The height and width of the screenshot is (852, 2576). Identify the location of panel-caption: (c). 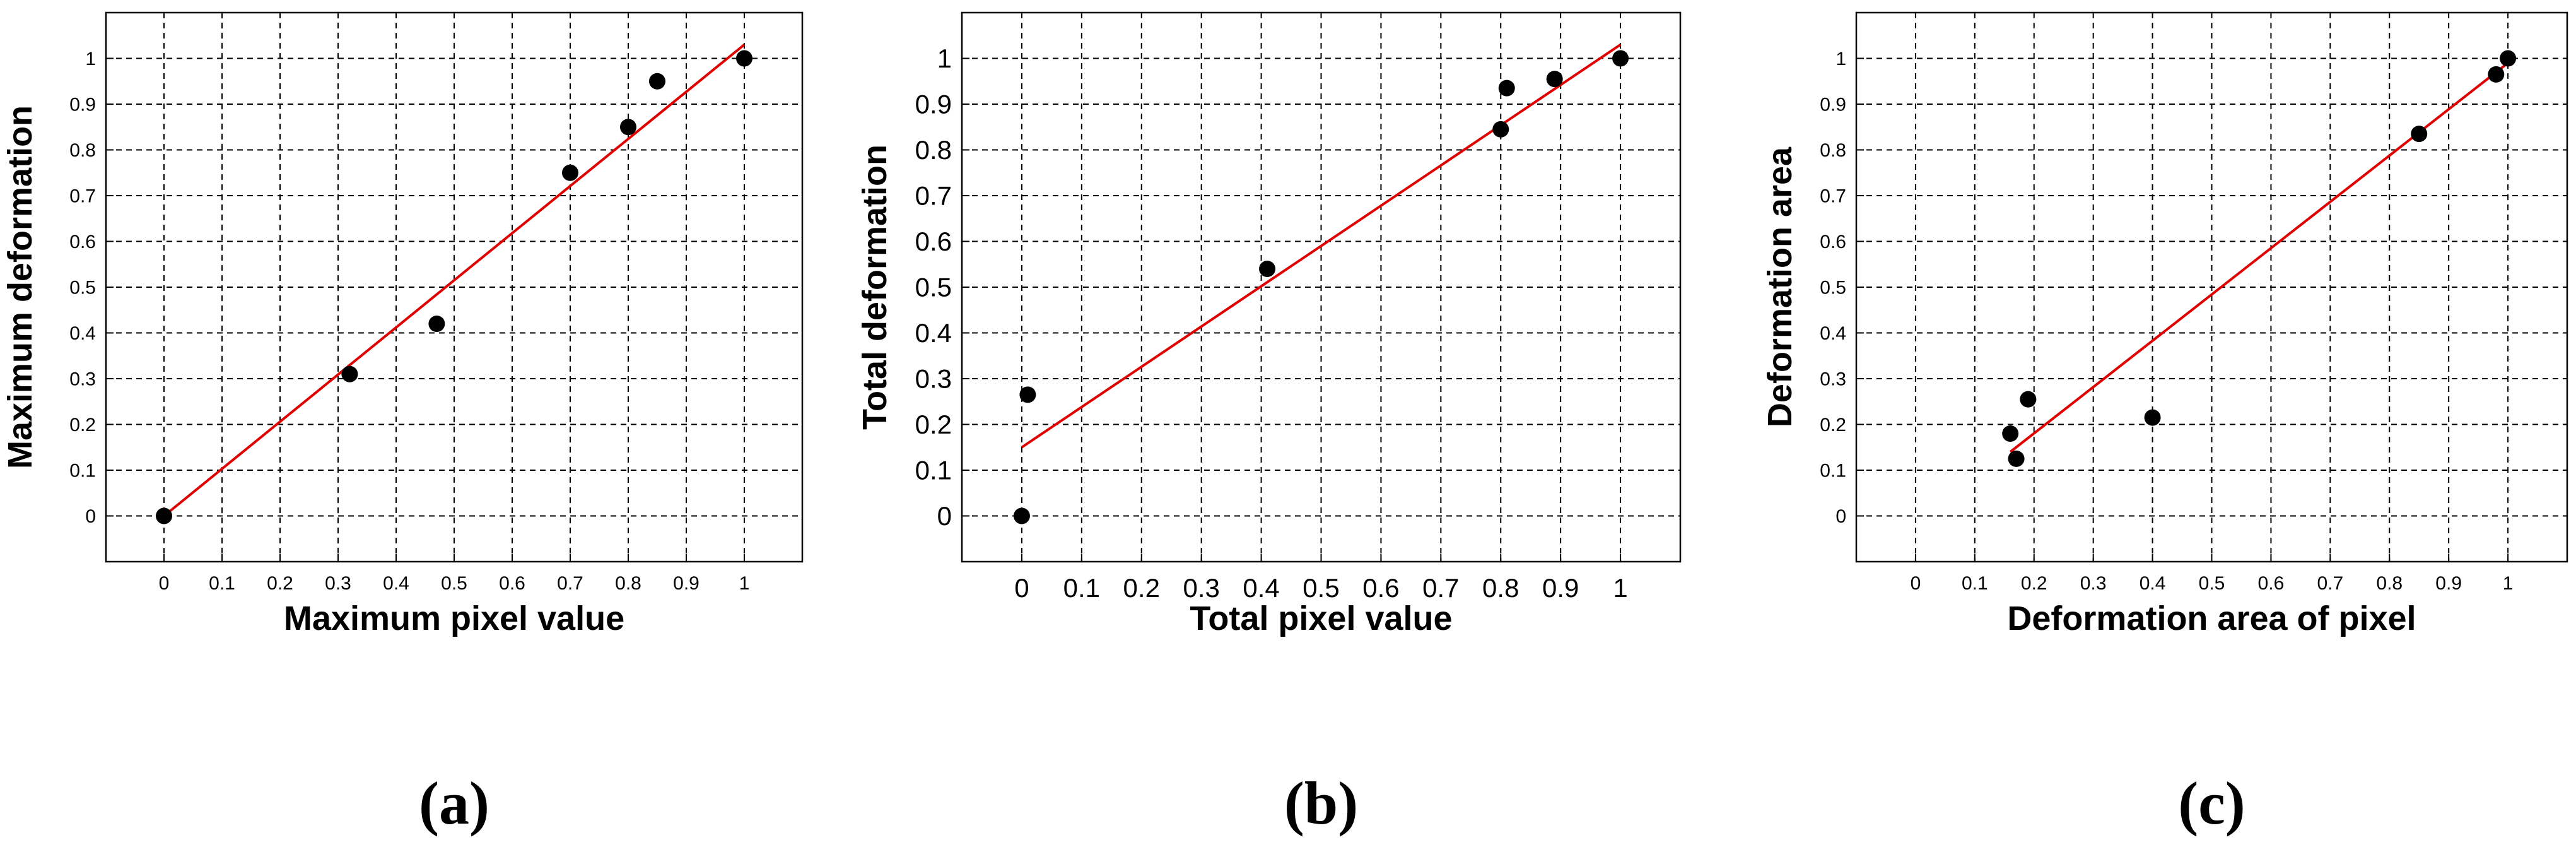
(2211, 803).